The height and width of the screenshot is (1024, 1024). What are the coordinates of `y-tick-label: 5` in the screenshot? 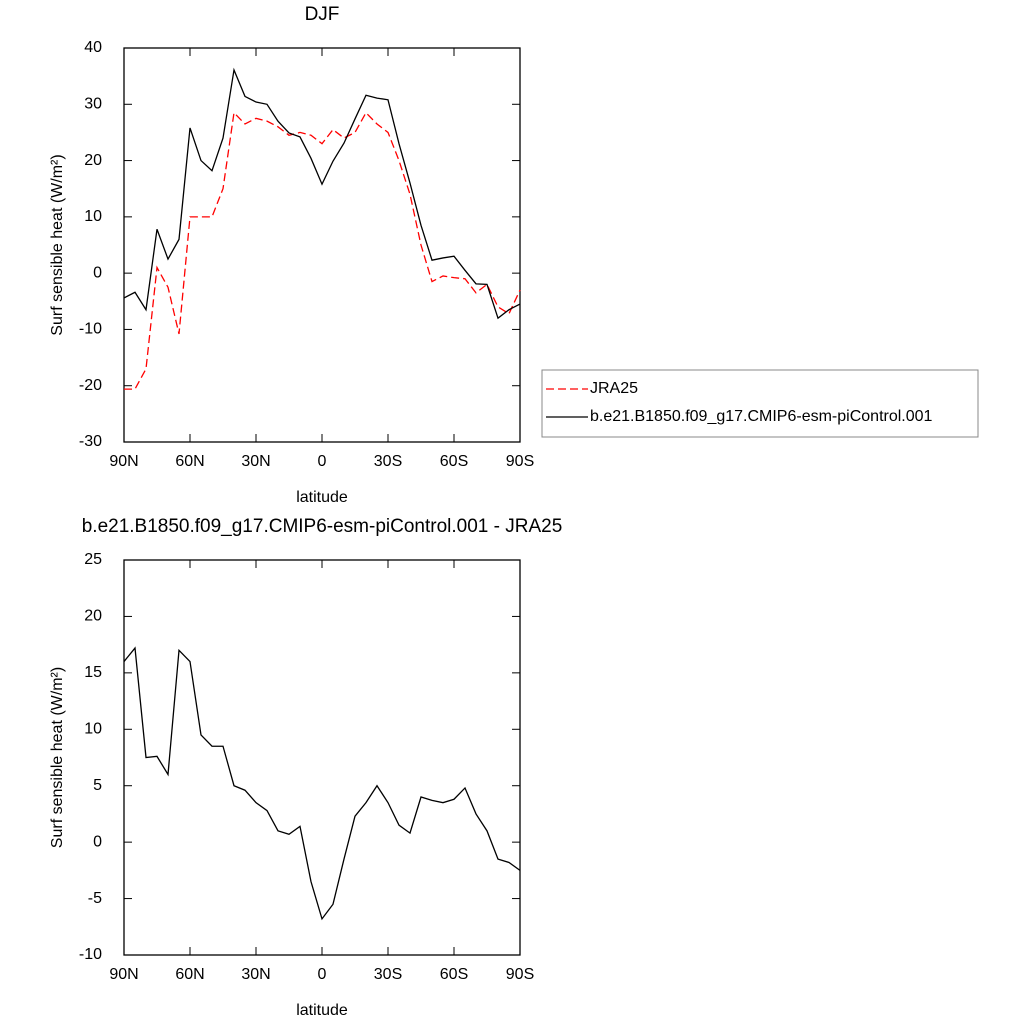 It's located at (97, 785).